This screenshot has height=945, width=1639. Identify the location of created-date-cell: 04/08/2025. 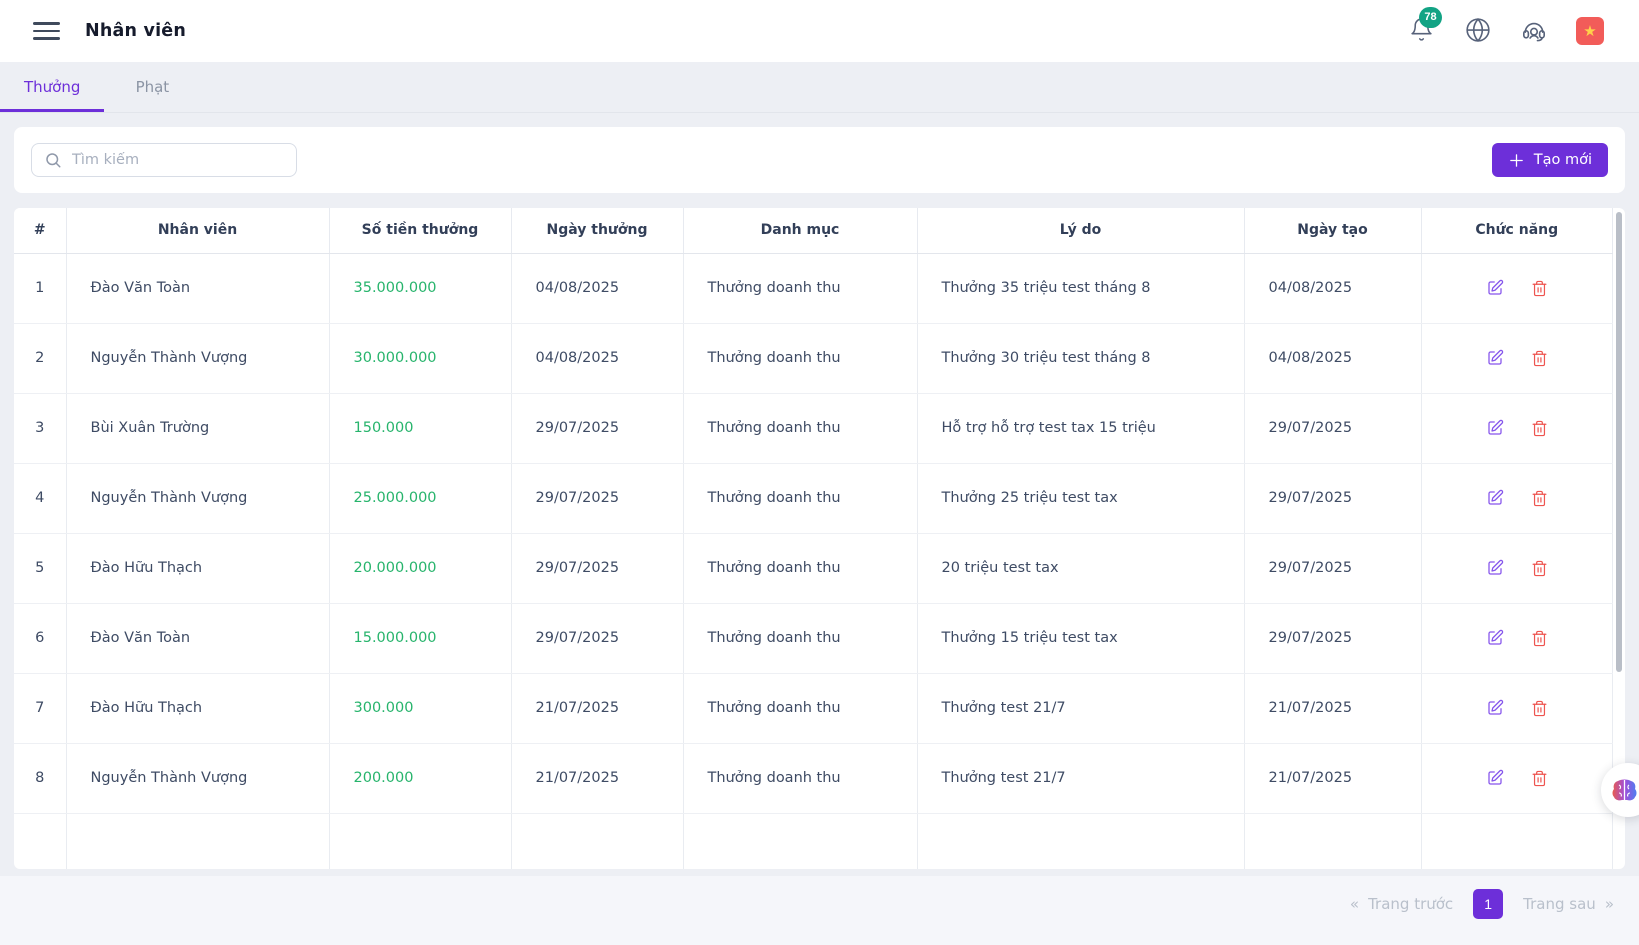
(1333, 358).